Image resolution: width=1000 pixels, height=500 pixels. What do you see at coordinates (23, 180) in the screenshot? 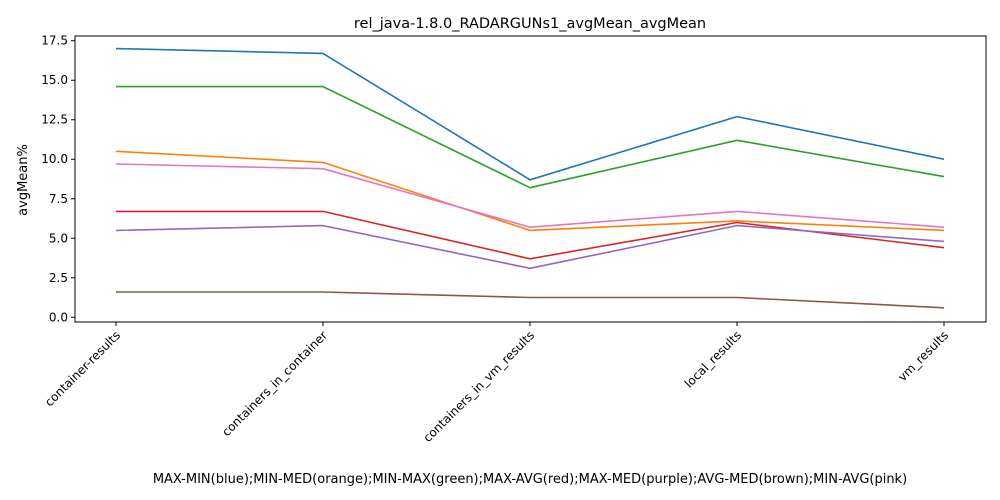
I see `y-axis-label: avgMean%` at bounding box center [23, 180].